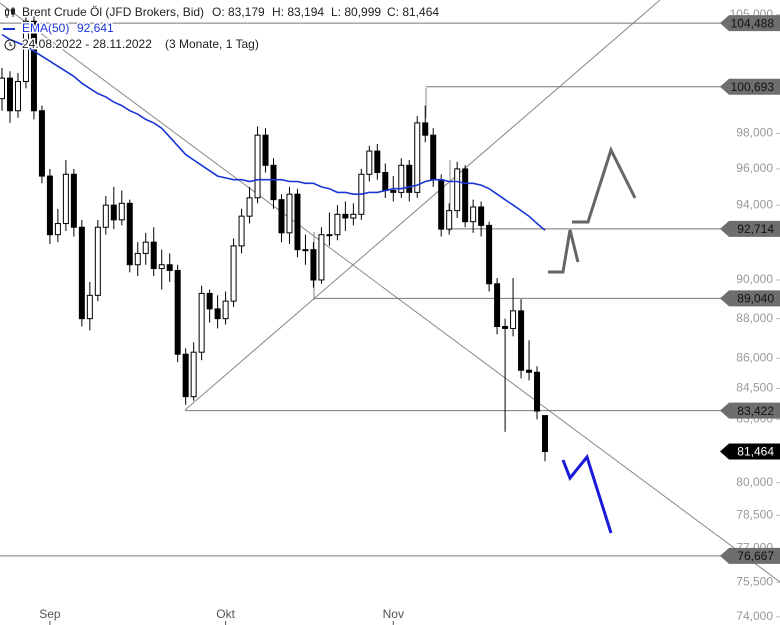 The width and height of the screenshot is (780, 625). I want to click on low-label: L: 80,999, so click(356, 12).